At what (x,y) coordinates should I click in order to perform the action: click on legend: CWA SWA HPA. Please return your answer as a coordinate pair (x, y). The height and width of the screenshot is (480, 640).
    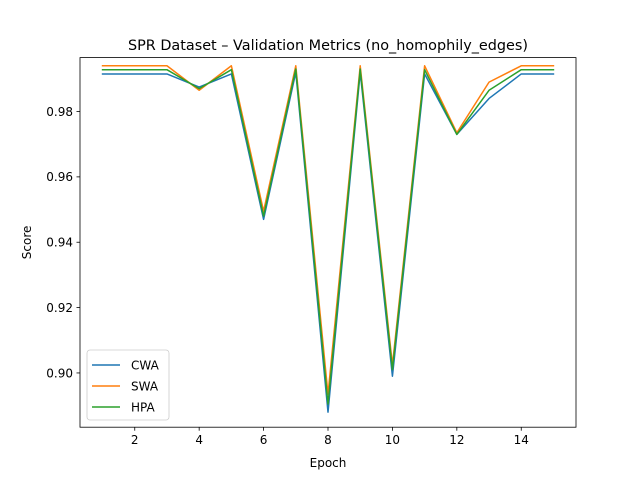
    Looking at the image, I should click on (128, 385).